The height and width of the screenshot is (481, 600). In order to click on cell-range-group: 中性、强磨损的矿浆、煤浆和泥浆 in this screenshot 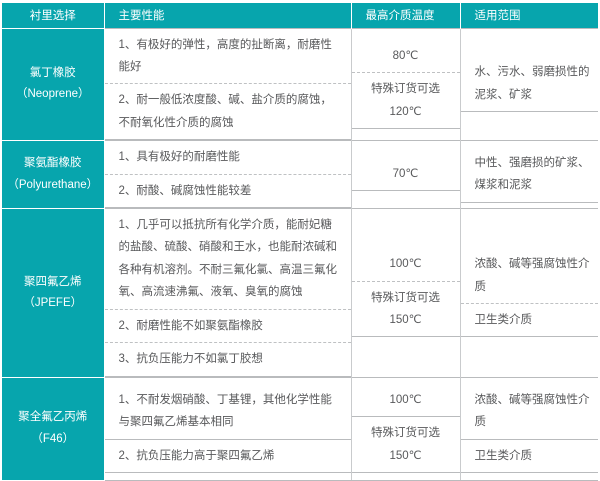, I will do `click(529, 174)`.